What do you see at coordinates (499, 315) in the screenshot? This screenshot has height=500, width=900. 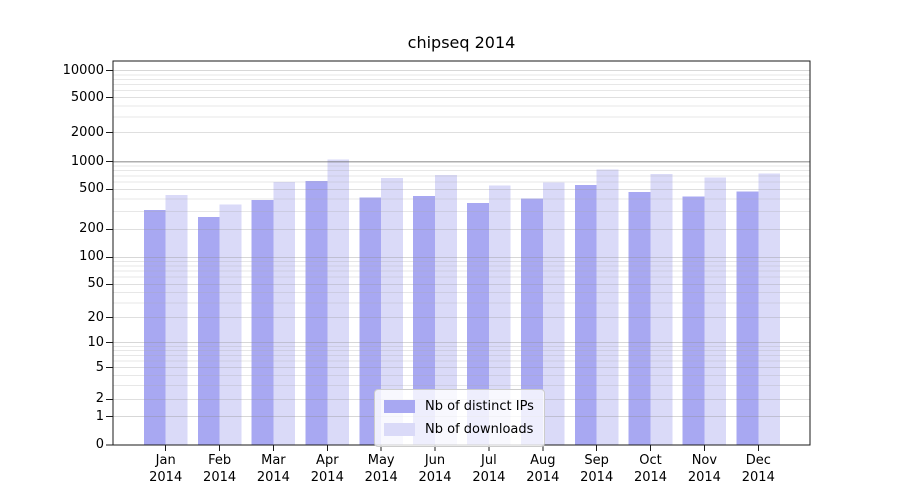 I see `bar-downloads-jul` at bounding box center [499, 315].